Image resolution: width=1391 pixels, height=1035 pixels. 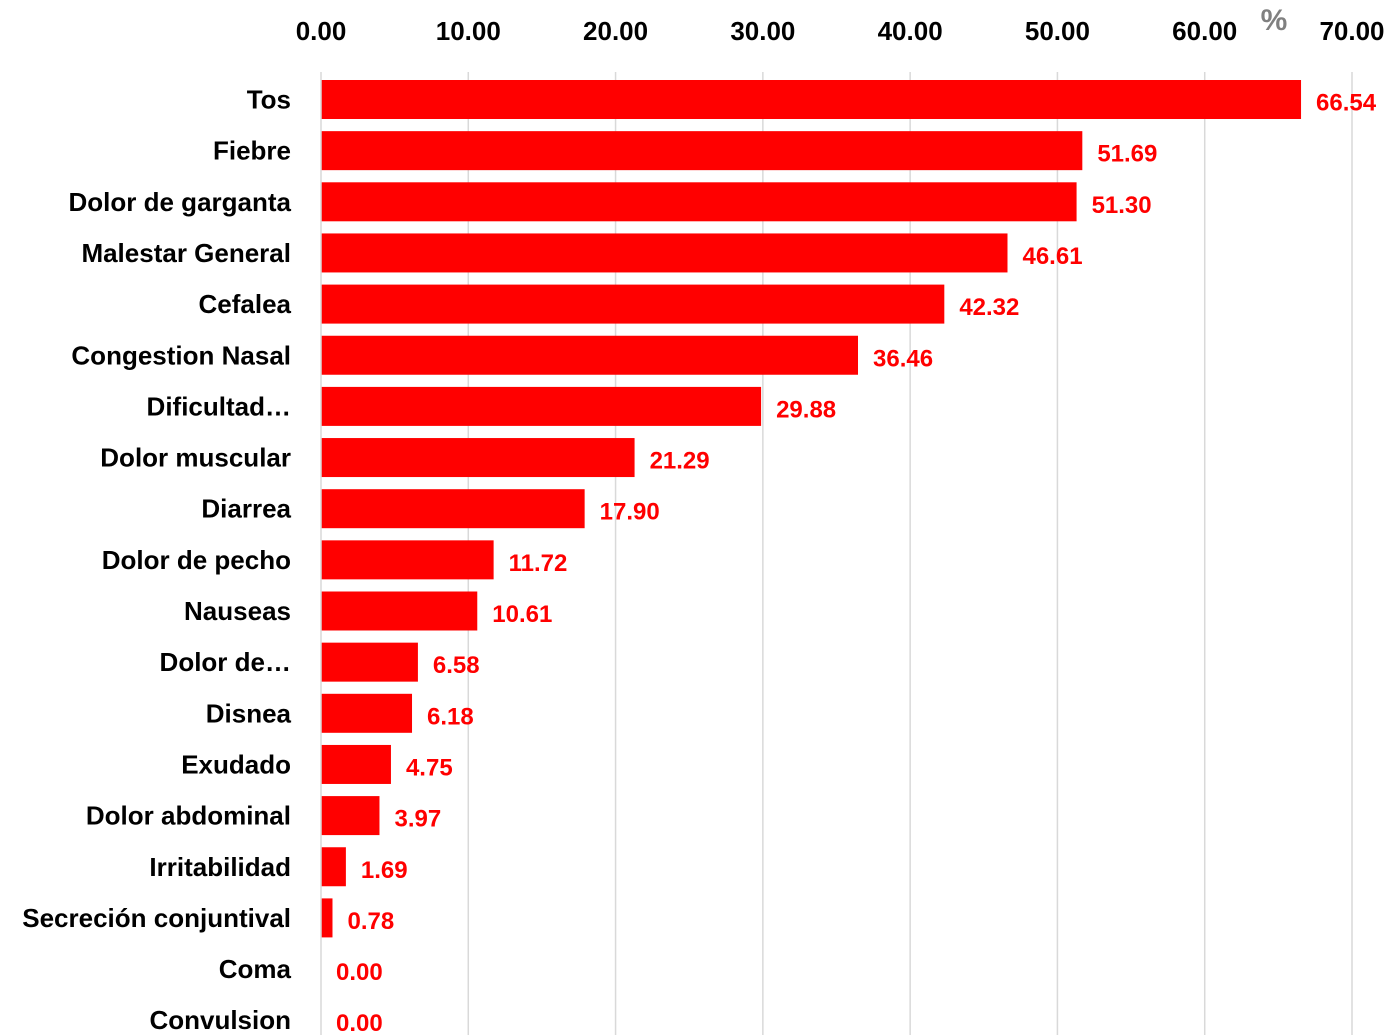 I want to click on category-label: Irritabilidad, so click(x=220, y=867).